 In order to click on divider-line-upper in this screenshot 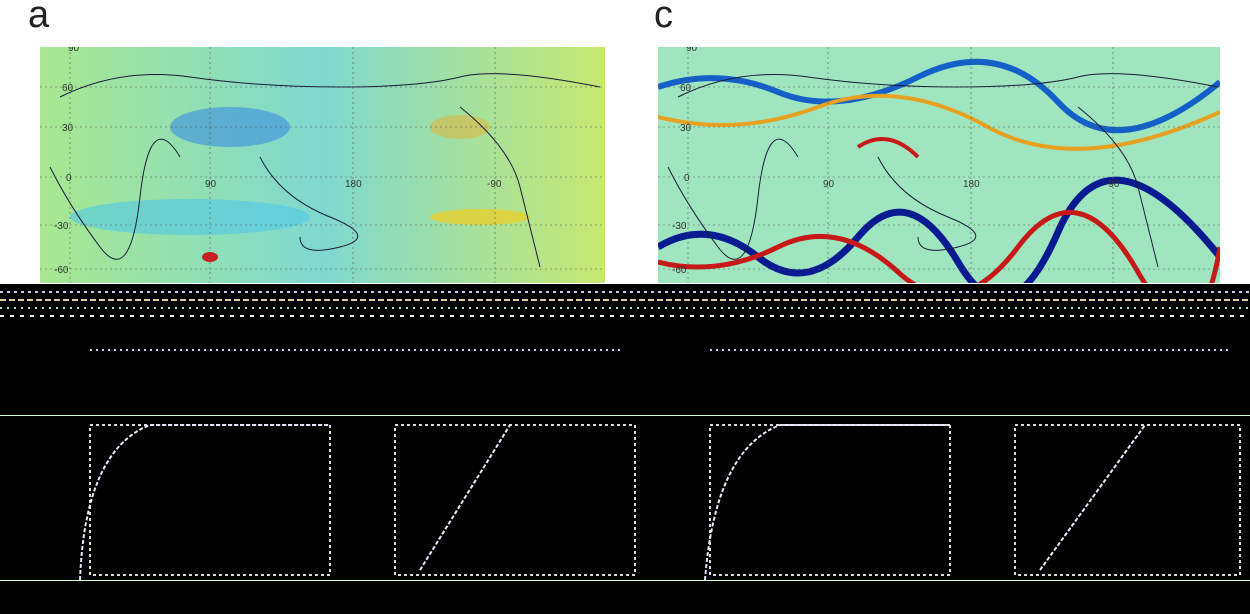, I will do `click(625, 415)`.